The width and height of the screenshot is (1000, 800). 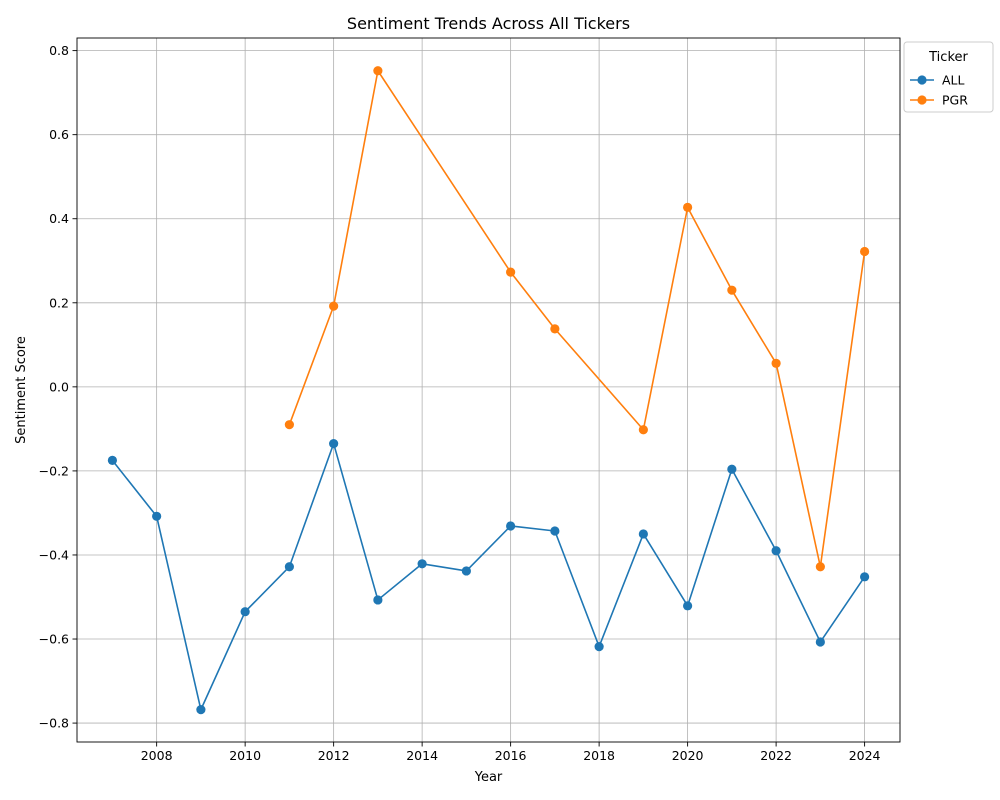 What do you see at coordinates (54, 723) in the screenshot?
I see `y-tick-label: −0.8` at bounding box center [54, 723].